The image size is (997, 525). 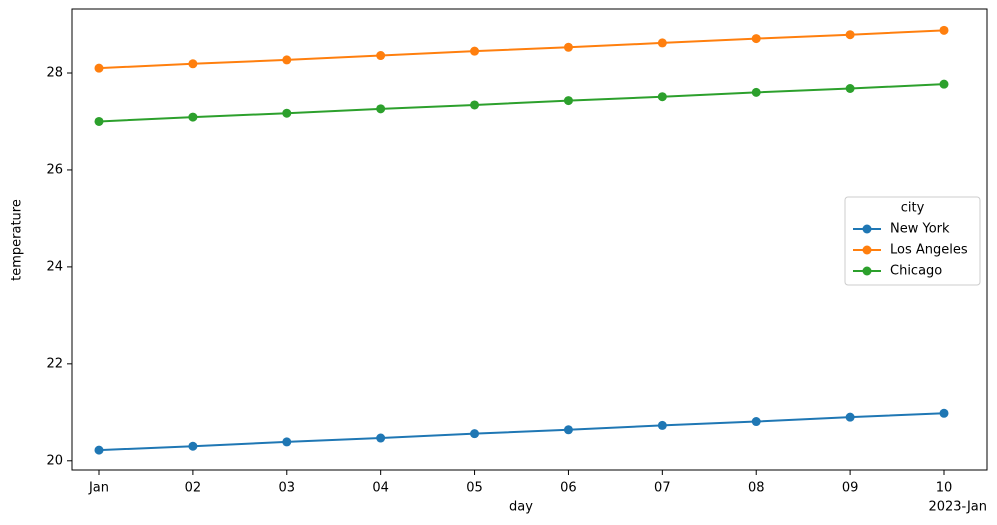 I want to click on x-offset-label: 2023-Jan, so click(x=957, y=507).